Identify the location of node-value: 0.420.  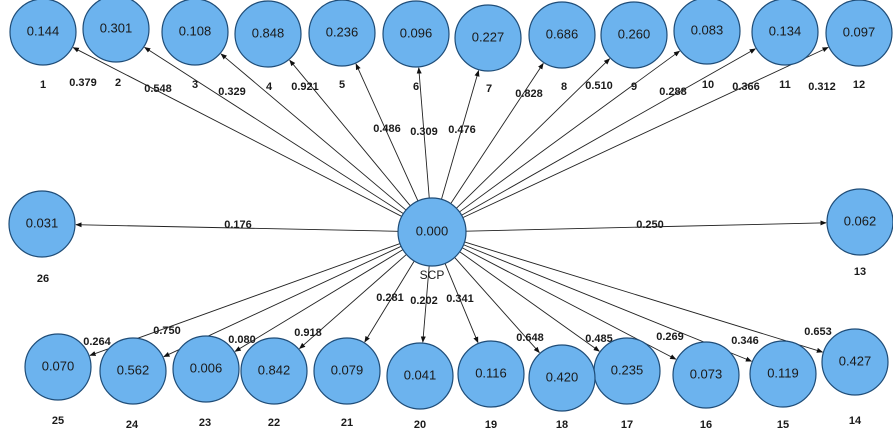
(562, 376).